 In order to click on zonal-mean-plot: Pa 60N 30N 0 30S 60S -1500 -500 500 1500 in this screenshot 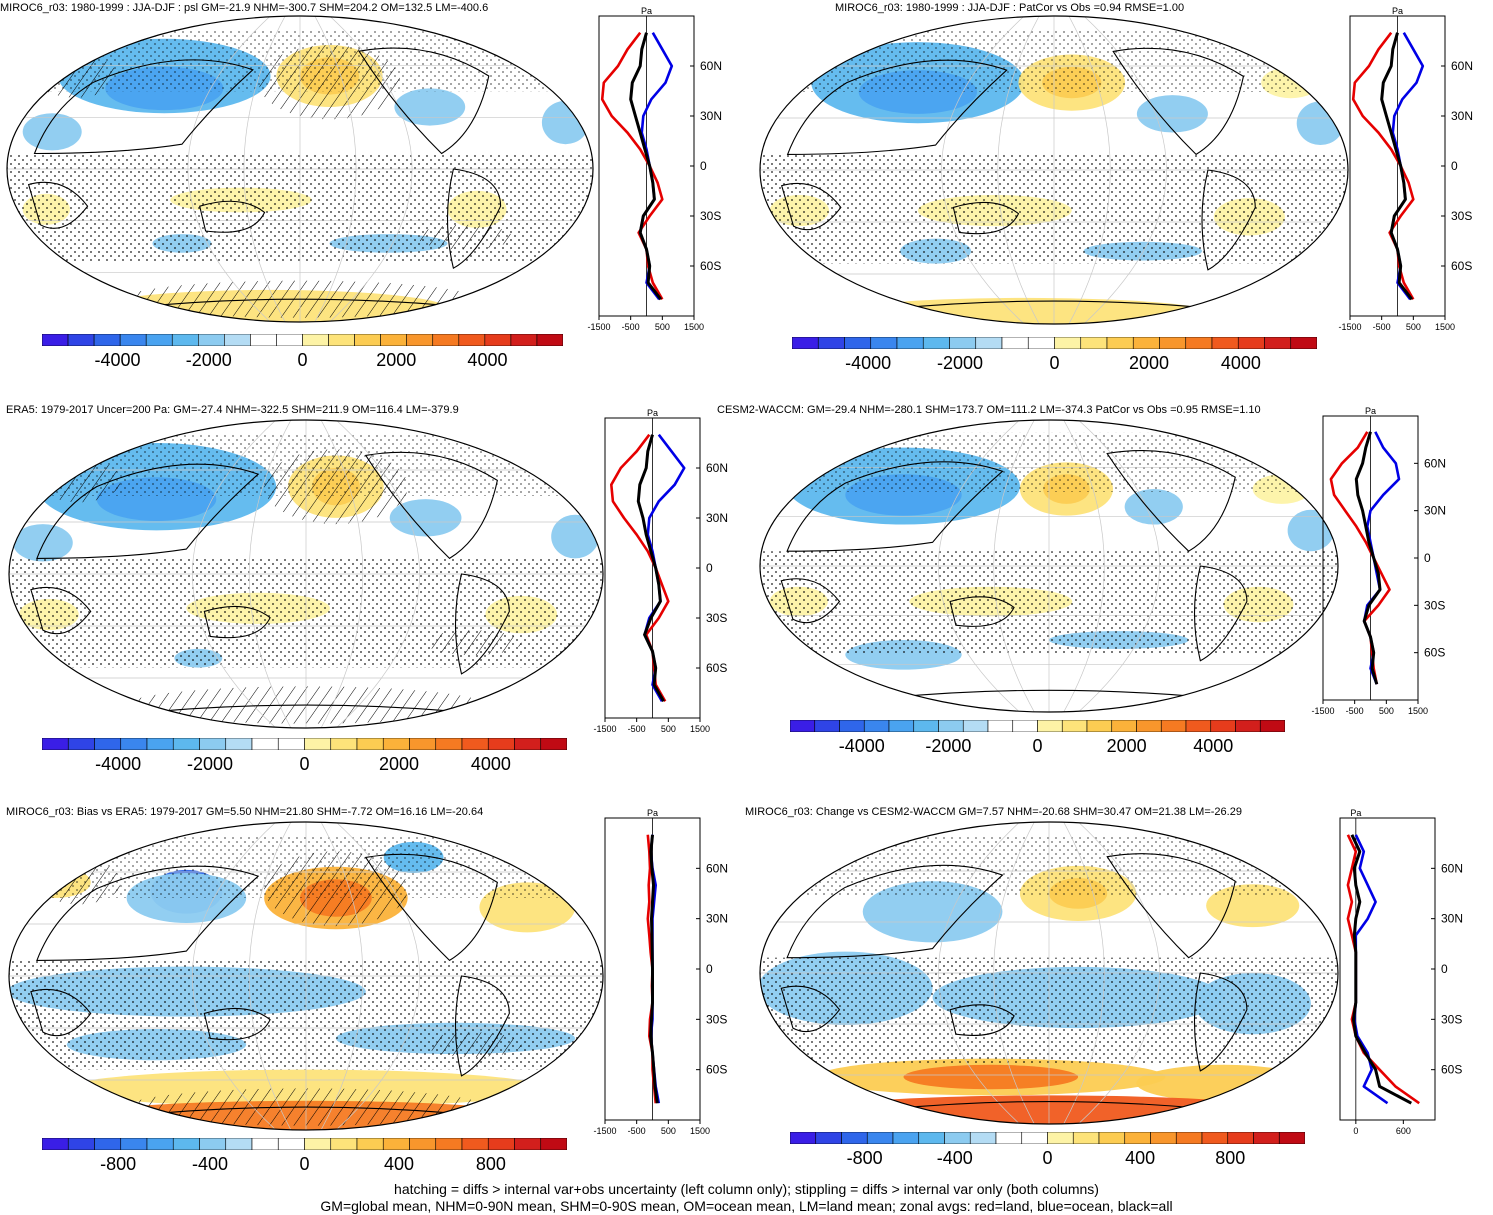, I will do `click(654, 169)`.